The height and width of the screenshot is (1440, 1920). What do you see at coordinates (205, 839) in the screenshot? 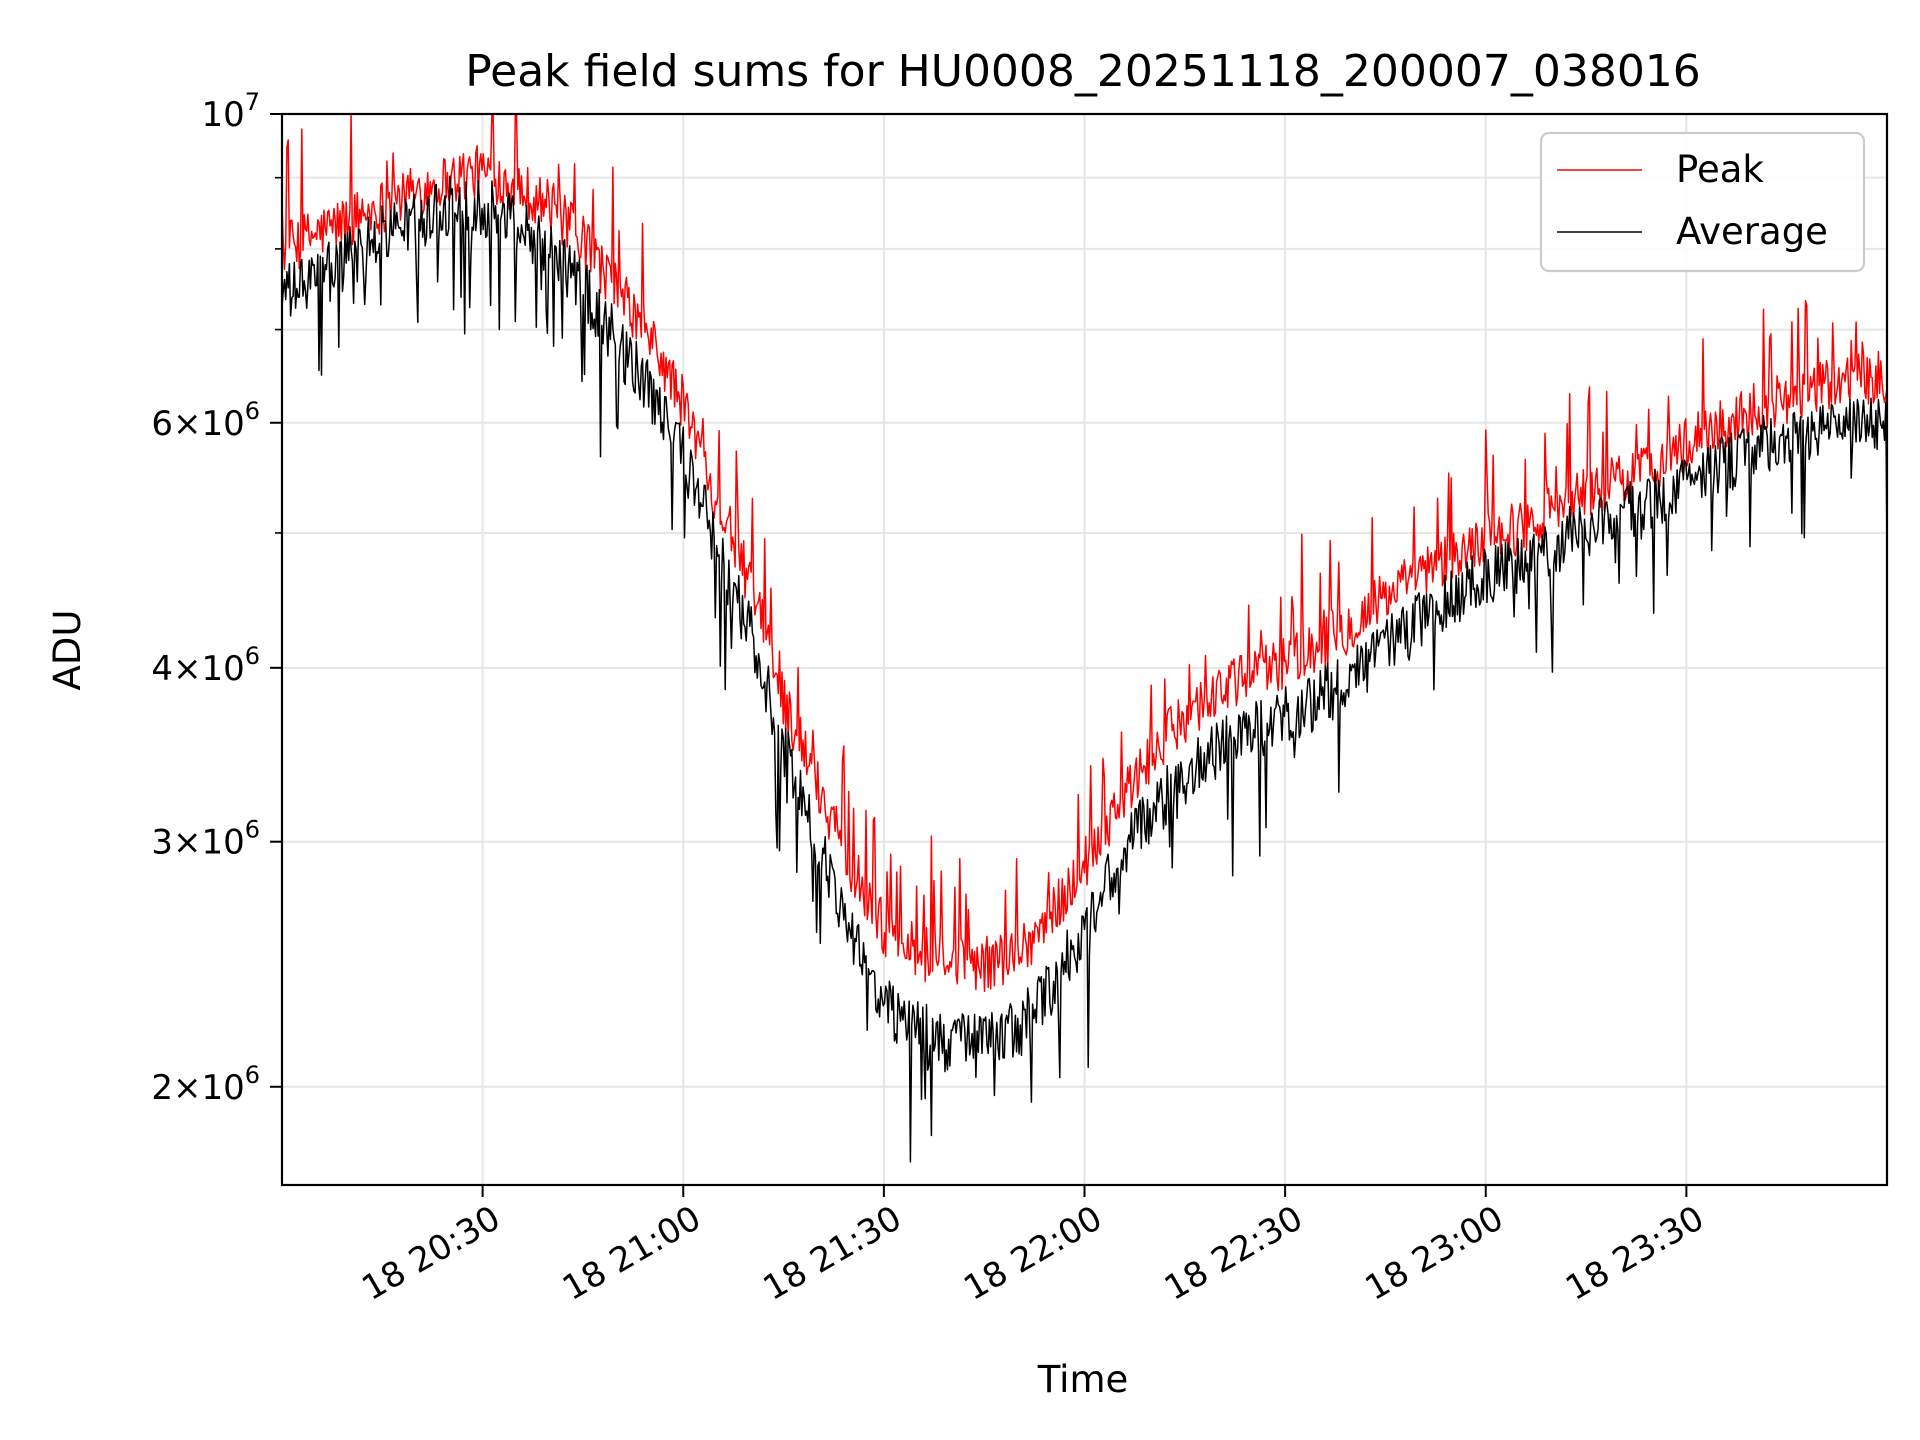
I see `y-tick-label: 3×106` at bounding box center [205, 839].